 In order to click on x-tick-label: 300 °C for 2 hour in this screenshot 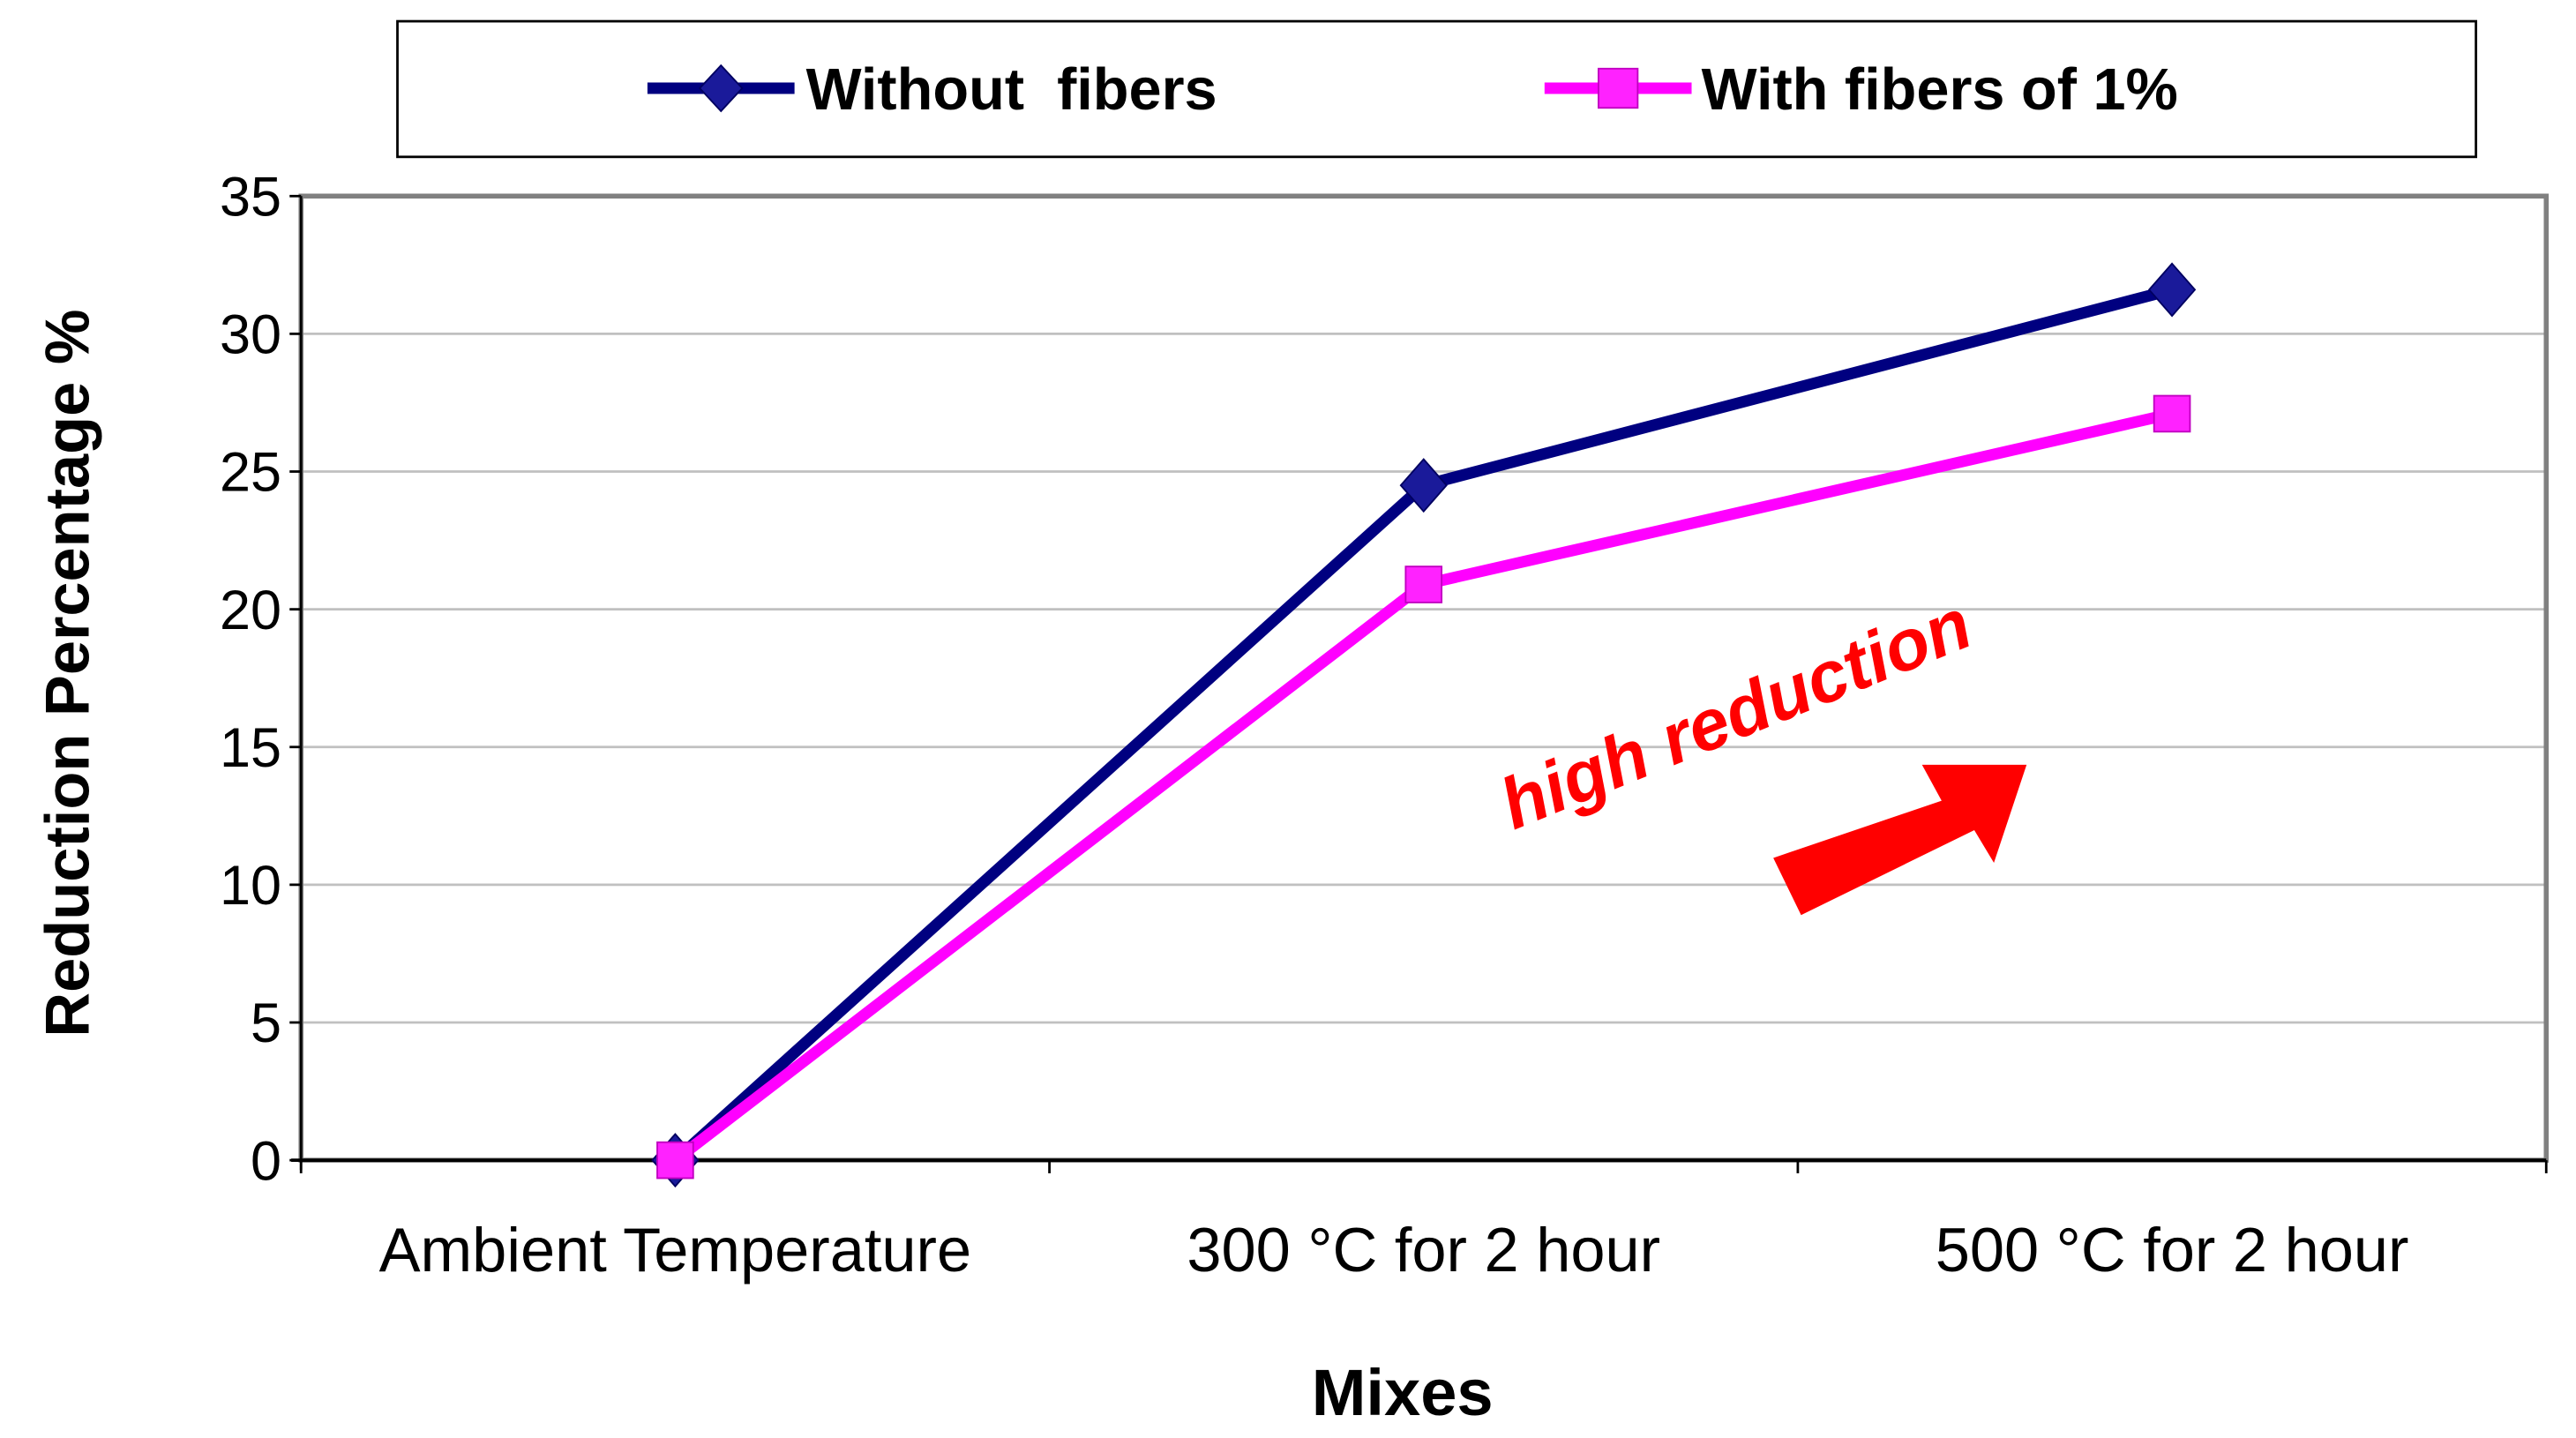, I will do `click(1424, 1249)`.